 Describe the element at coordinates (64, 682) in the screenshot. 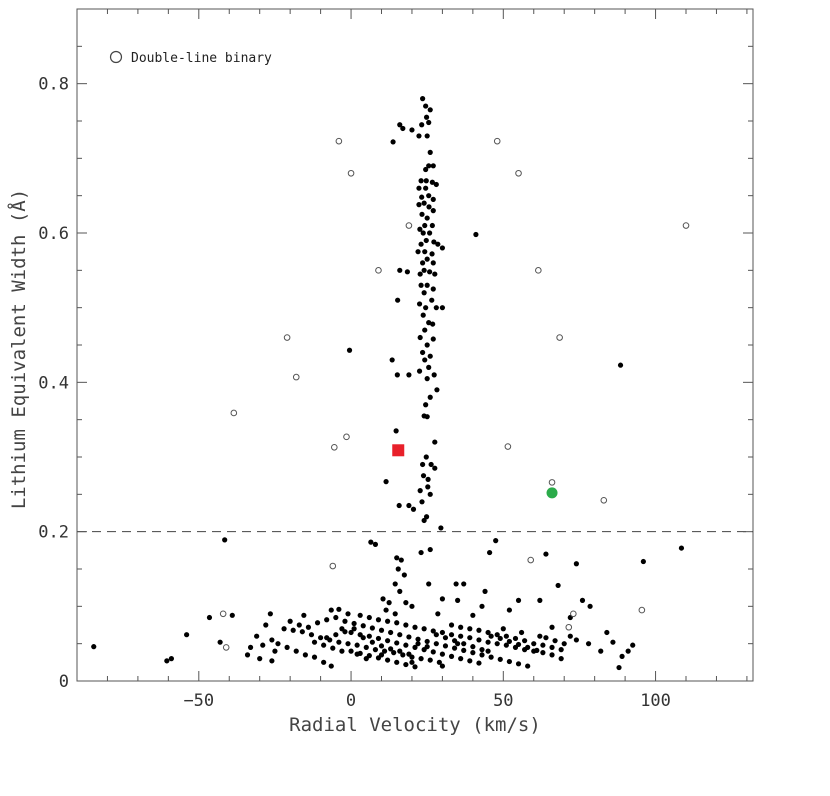

I see `y-tick-label: 0` at that location.